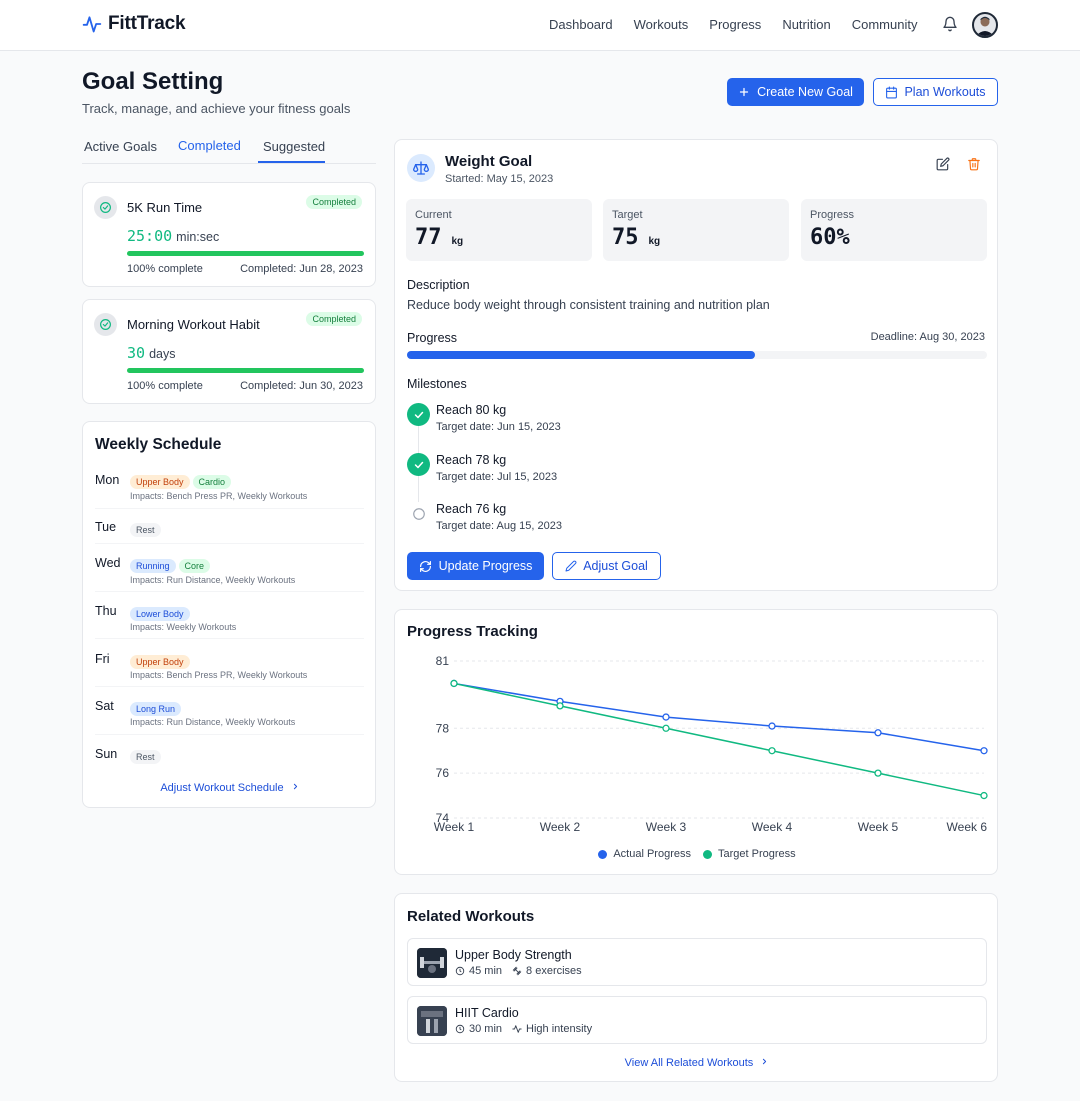 The height and width of the screenshot is (1101, 1080). Describe the element at coordinates (697, 854) in the screenshot. I see `chart-legend: Actual Progress Target Progress` at that location.